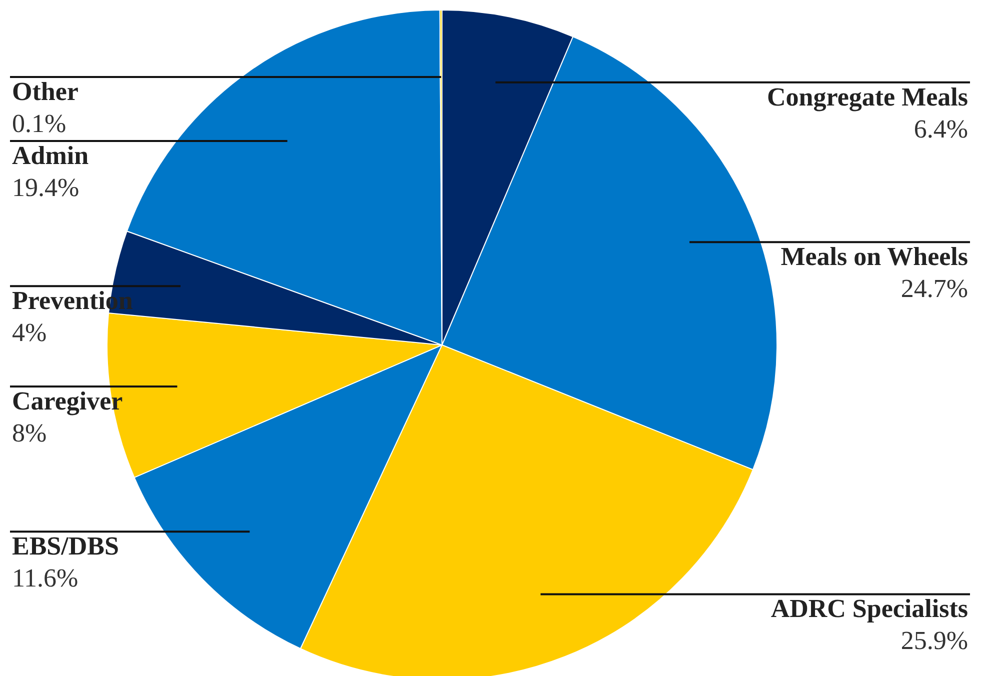 Image resolution: width=987 pixels, height=676 pixels. Describe the element at coordinates (45, 578) in the screenshot. I see `data-label: 11.6%` at that location.